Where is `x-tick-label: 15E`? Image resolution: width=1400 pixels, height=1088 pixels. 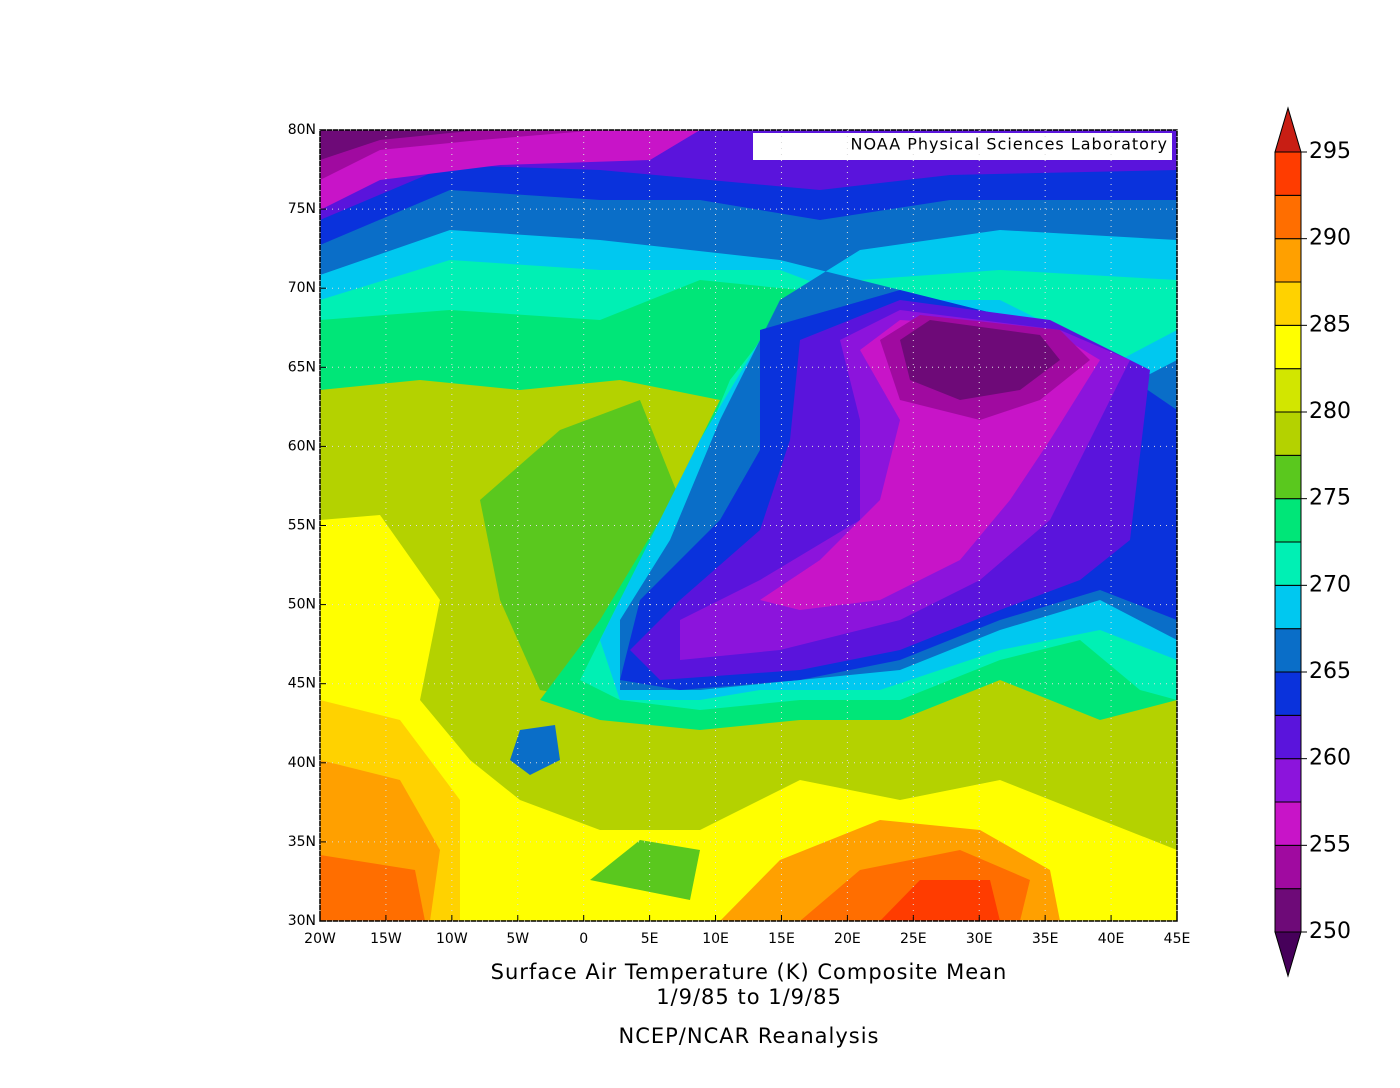
x-tick-label: 15E is located at coordinates (781, 939).